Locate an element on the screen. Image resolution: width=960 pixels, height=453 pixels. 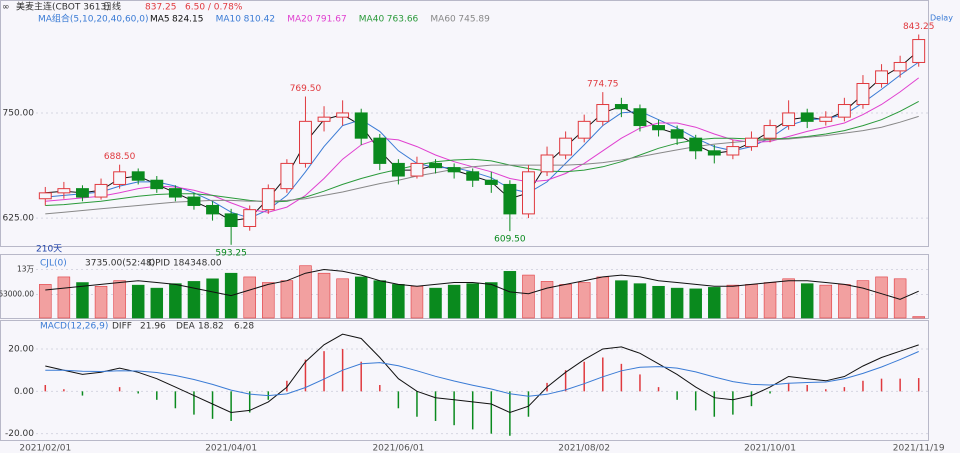
legend-name: MA5 is located at coordinates (160, 20).